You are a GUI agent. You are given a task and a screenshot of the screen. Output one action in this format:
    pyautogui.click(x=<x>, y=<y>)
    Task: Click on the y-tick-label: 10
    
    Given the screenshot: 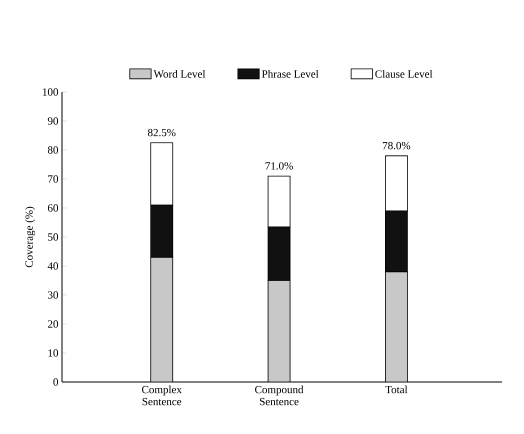 What is the action you would take?
    pyautogui.click(x=53, y=353)
    